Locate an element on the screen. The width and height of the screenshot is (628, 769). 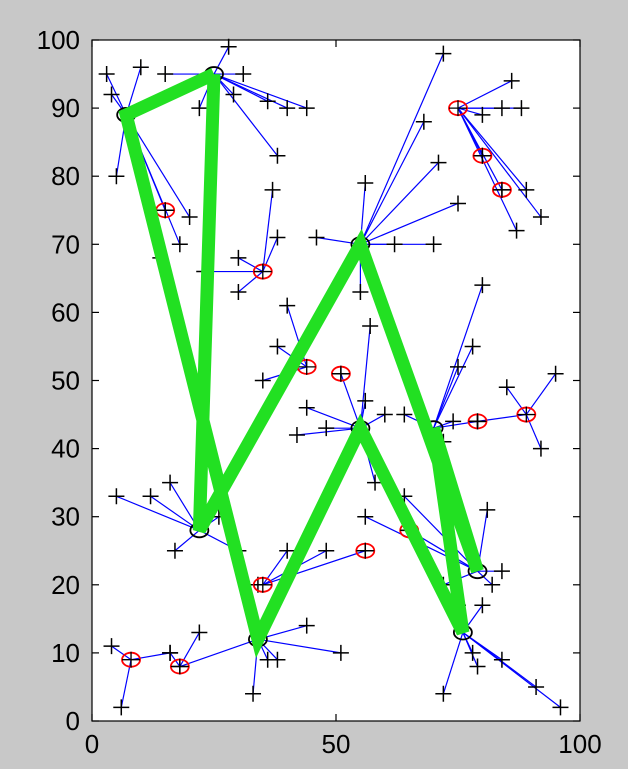
y-tick-label: 50 is located at coordinates (65, 381).